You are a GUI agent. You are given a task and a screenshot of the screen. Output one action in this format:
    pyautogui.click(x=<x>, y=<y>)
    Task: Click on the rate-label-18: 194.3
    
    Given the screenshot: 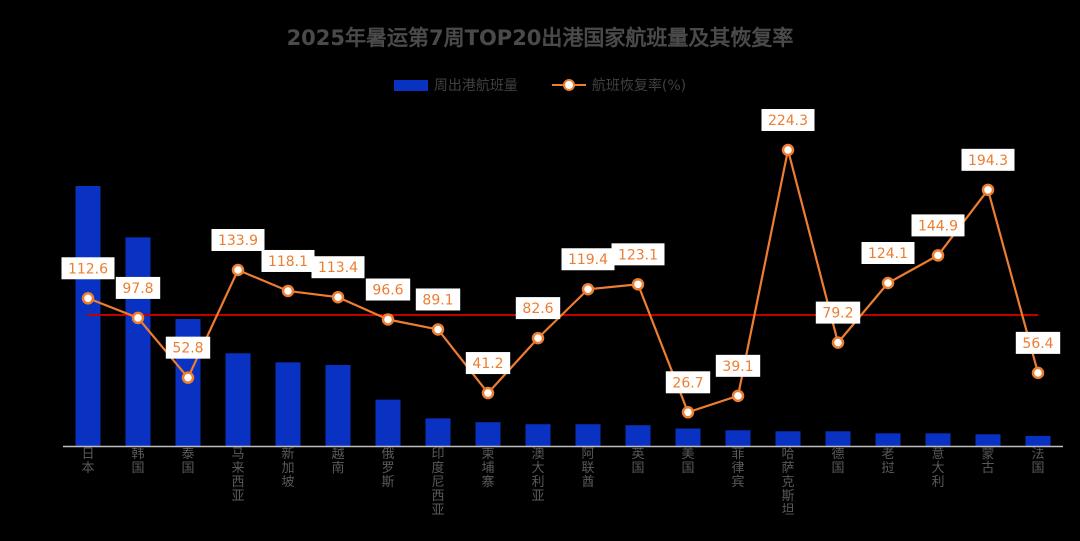 What is the action you would take?
    pyautogui.click(x=988, y=161)
    